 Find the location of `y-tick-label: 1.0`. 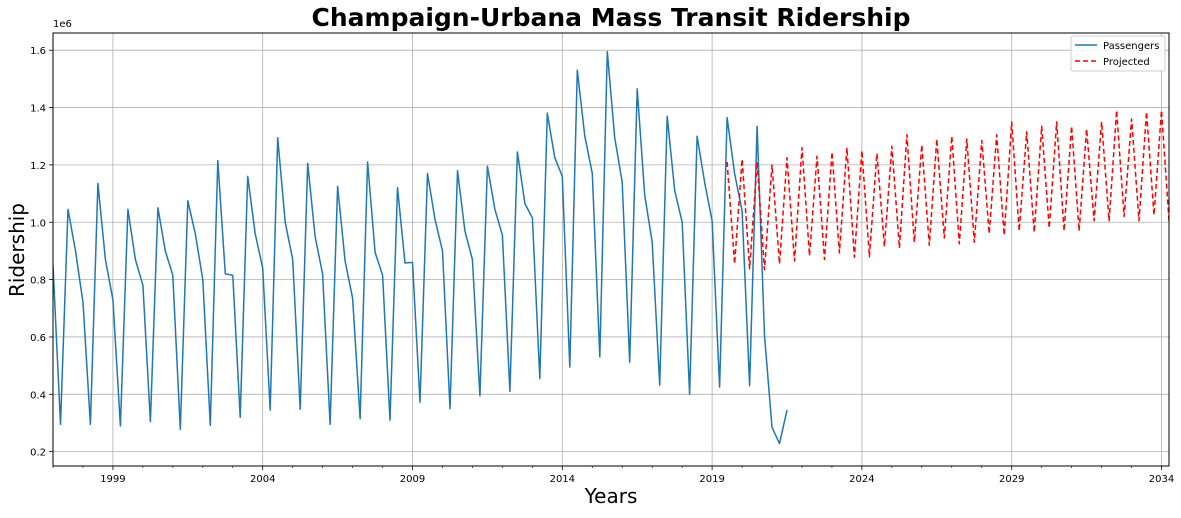

y-tick-label: 1.0 is located at coordinates (38, 223).